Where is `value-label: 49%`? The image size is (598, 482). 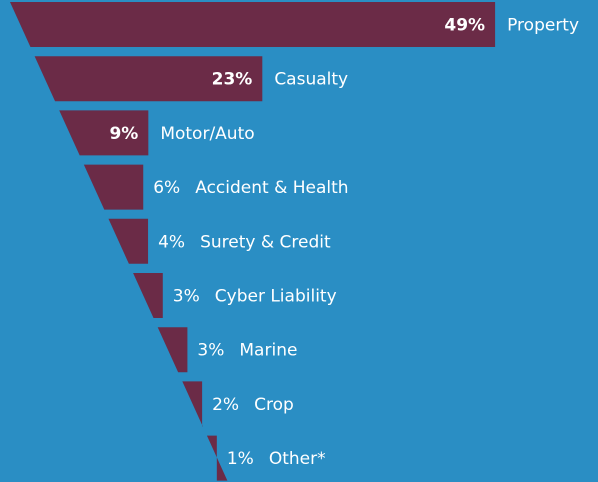 value-label: 49% is located at coordinates (464, 26).